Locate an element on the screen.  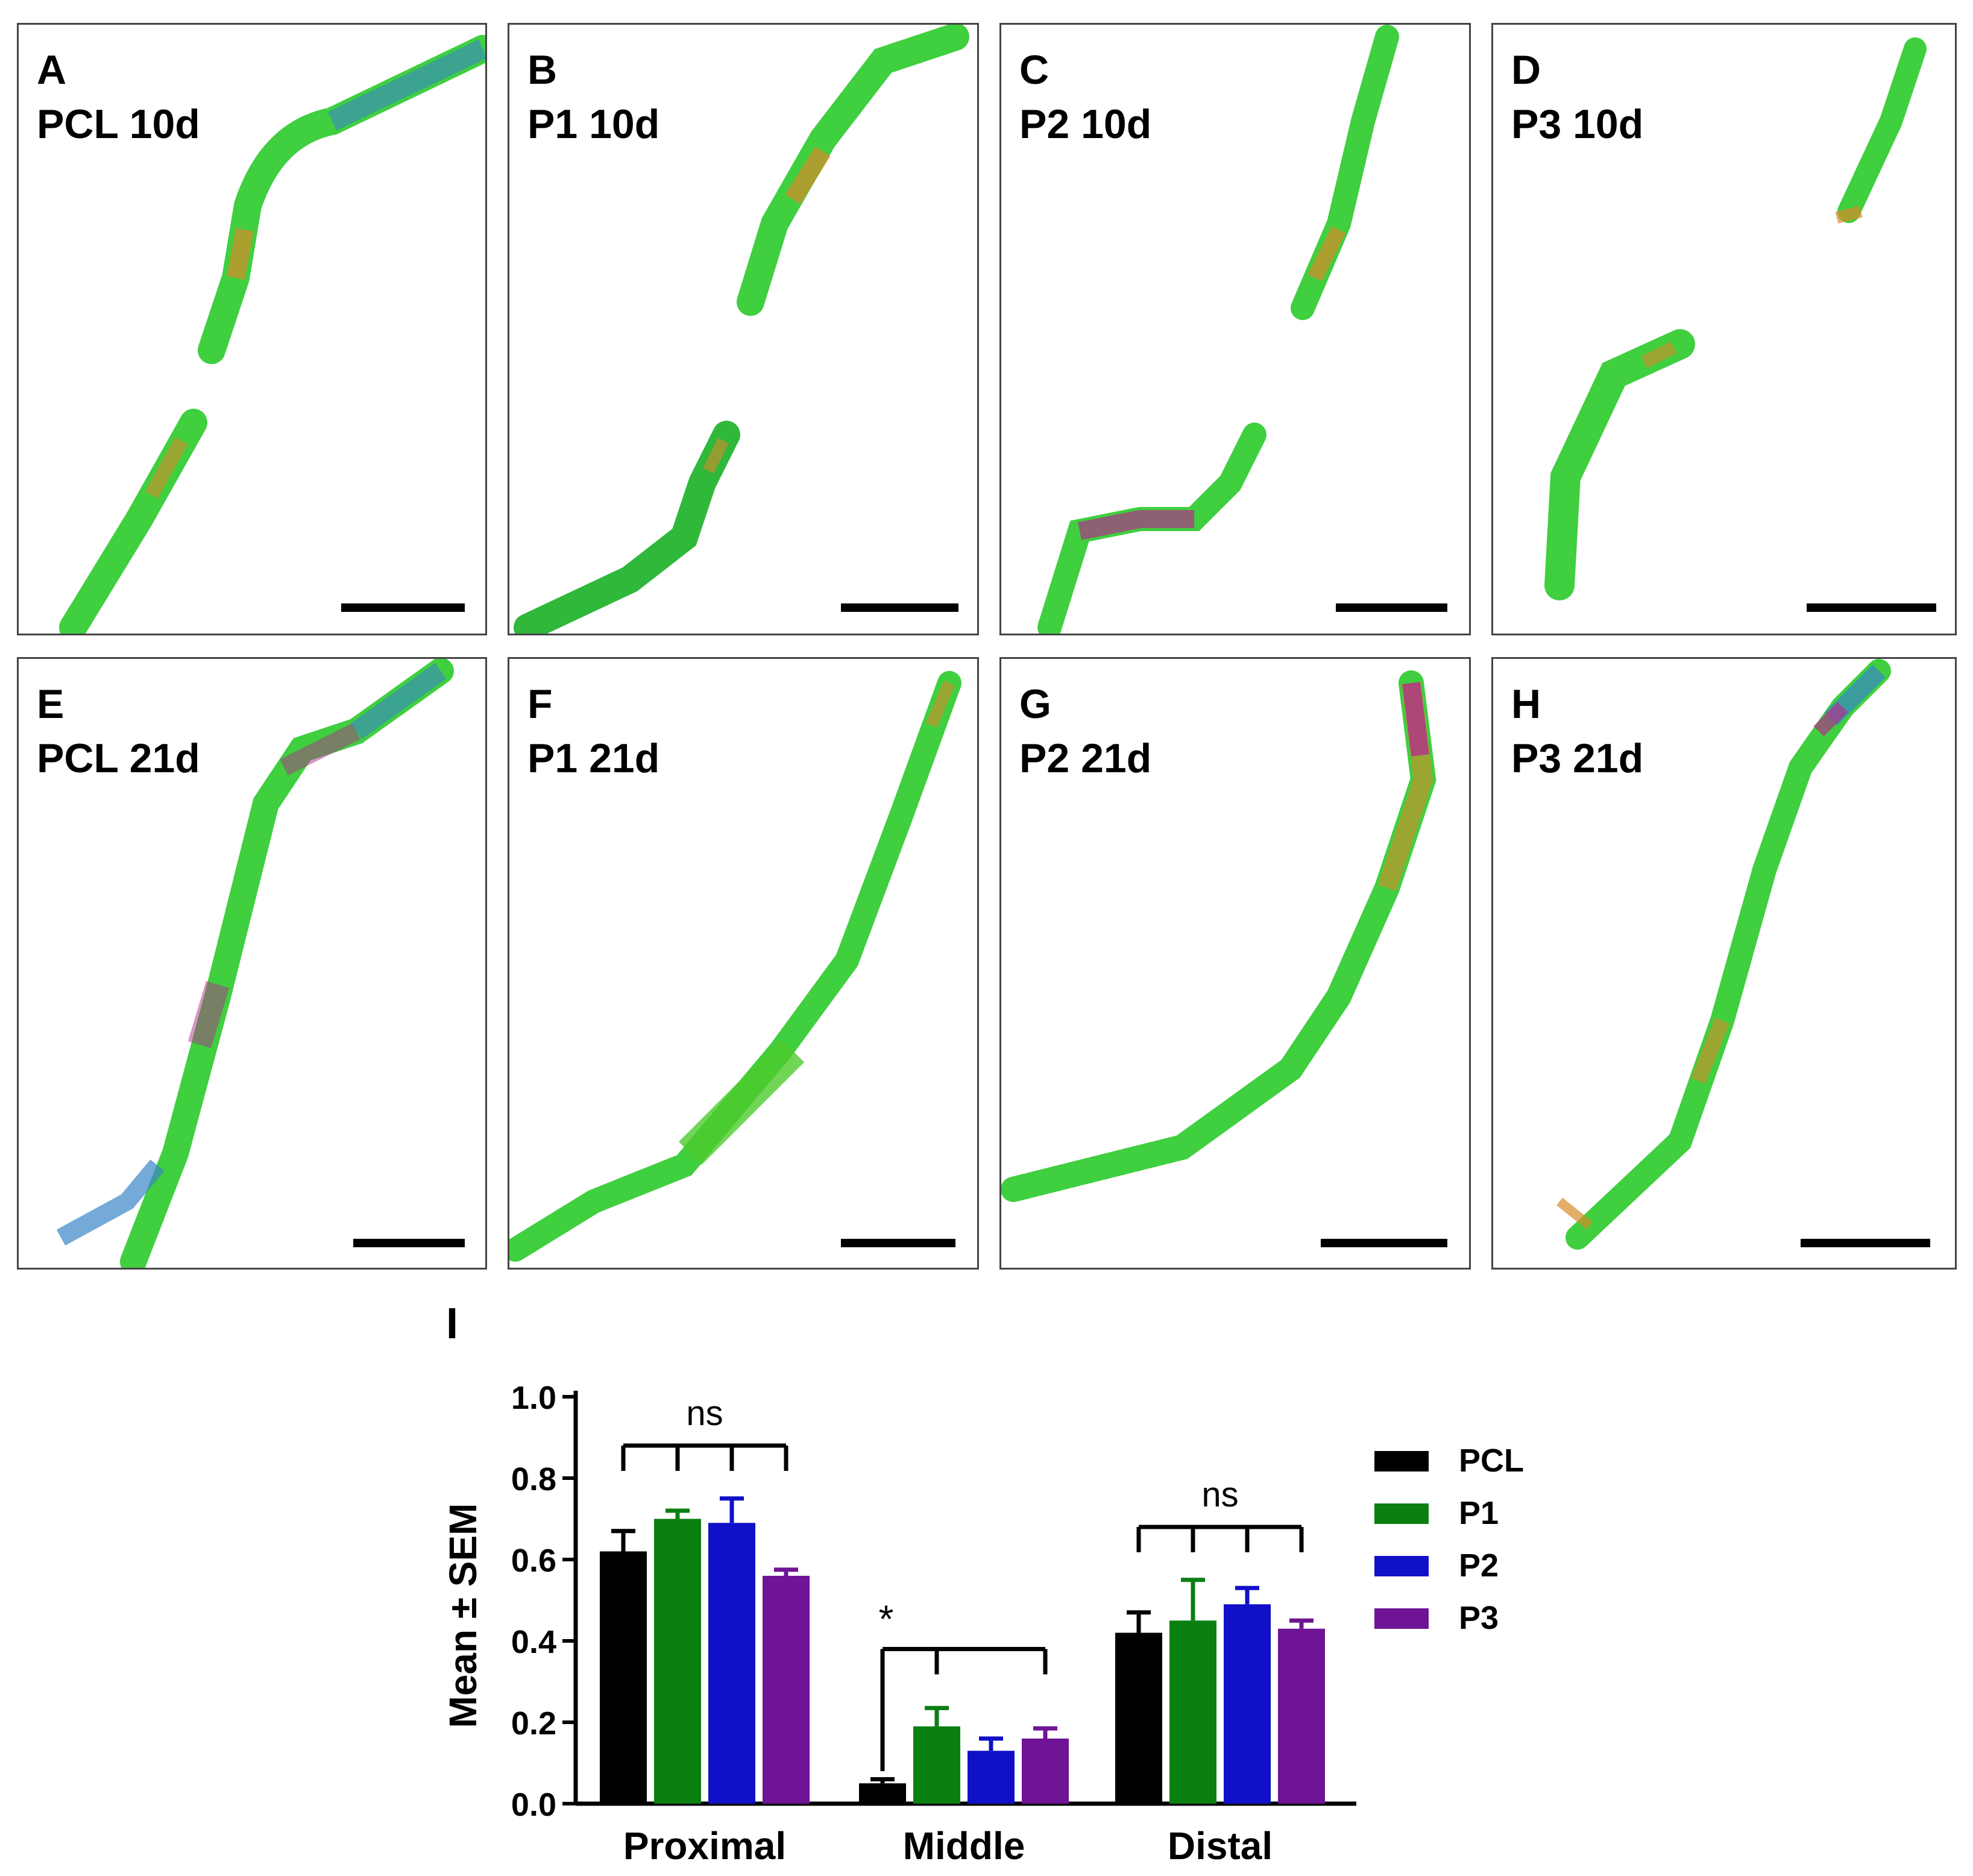
bar-pcl-distal is located at coordinates (1138, 1718).